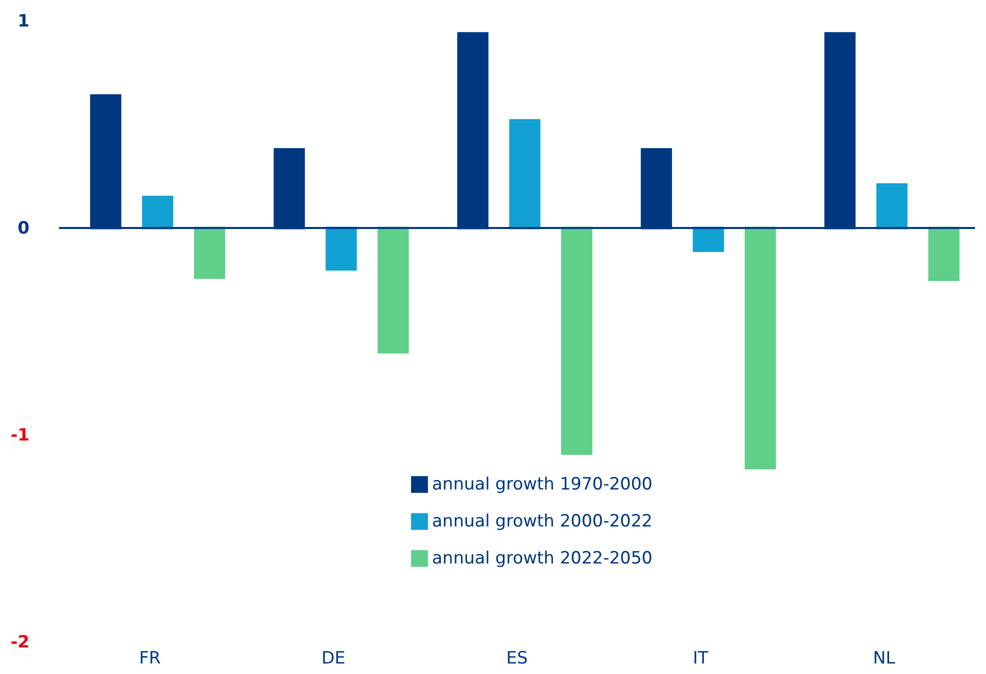  I want to click on legend-label: annual growth 2022-2050, so click(542, 558).